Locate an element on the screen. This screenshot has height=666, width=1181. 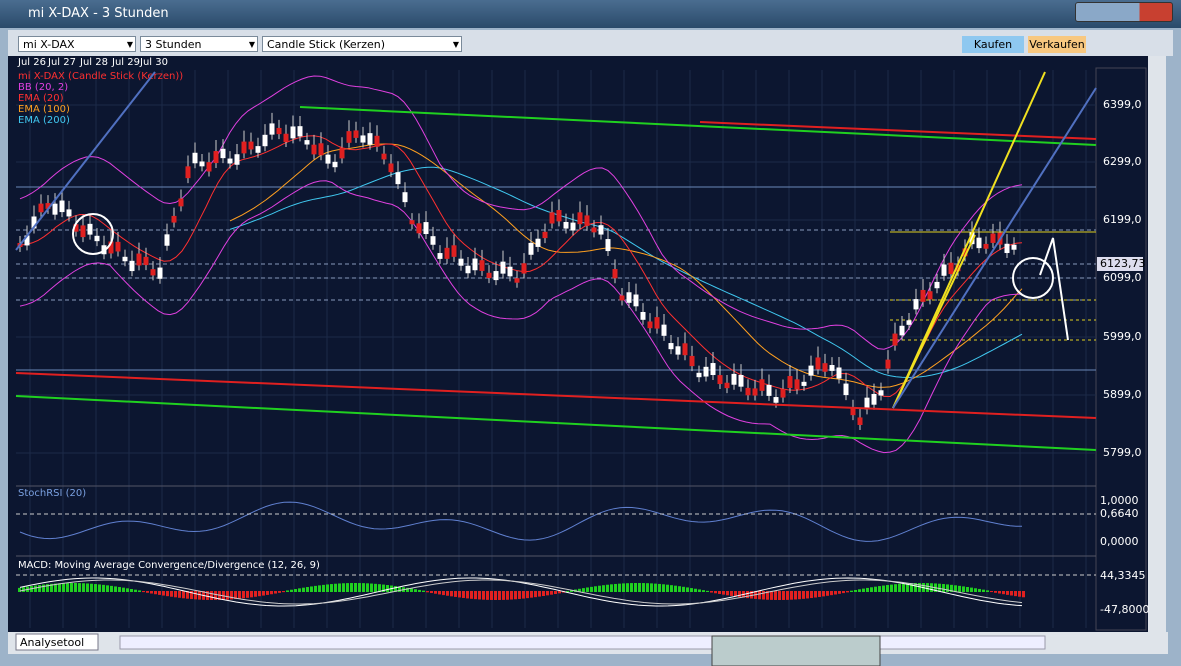
marker-circle is located at coordinates (1033, 278).